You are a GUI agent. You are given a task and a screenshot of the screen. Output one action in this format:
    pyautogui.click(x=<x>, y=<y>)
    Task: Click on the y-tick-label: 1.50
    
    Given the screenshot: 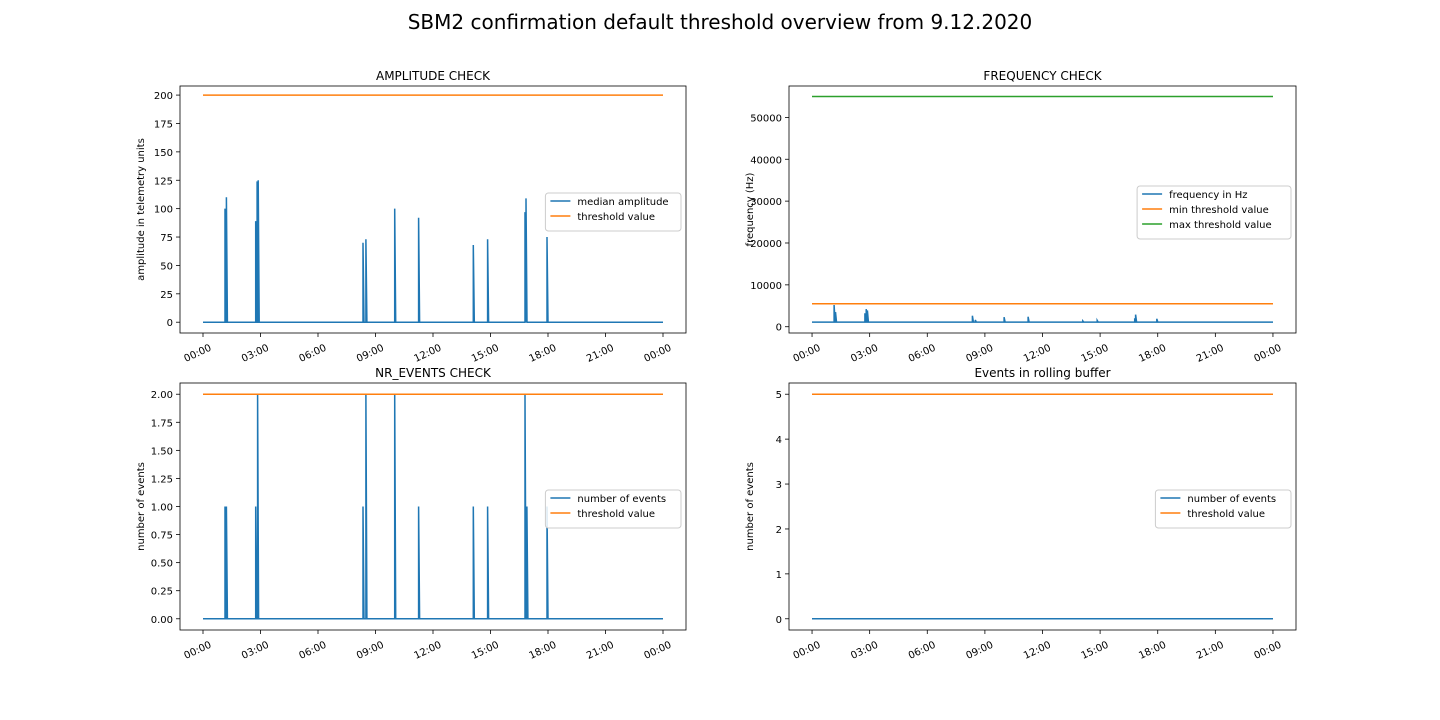 What is the action you would take?
    pyautogui.click(x=162, y=451)
    